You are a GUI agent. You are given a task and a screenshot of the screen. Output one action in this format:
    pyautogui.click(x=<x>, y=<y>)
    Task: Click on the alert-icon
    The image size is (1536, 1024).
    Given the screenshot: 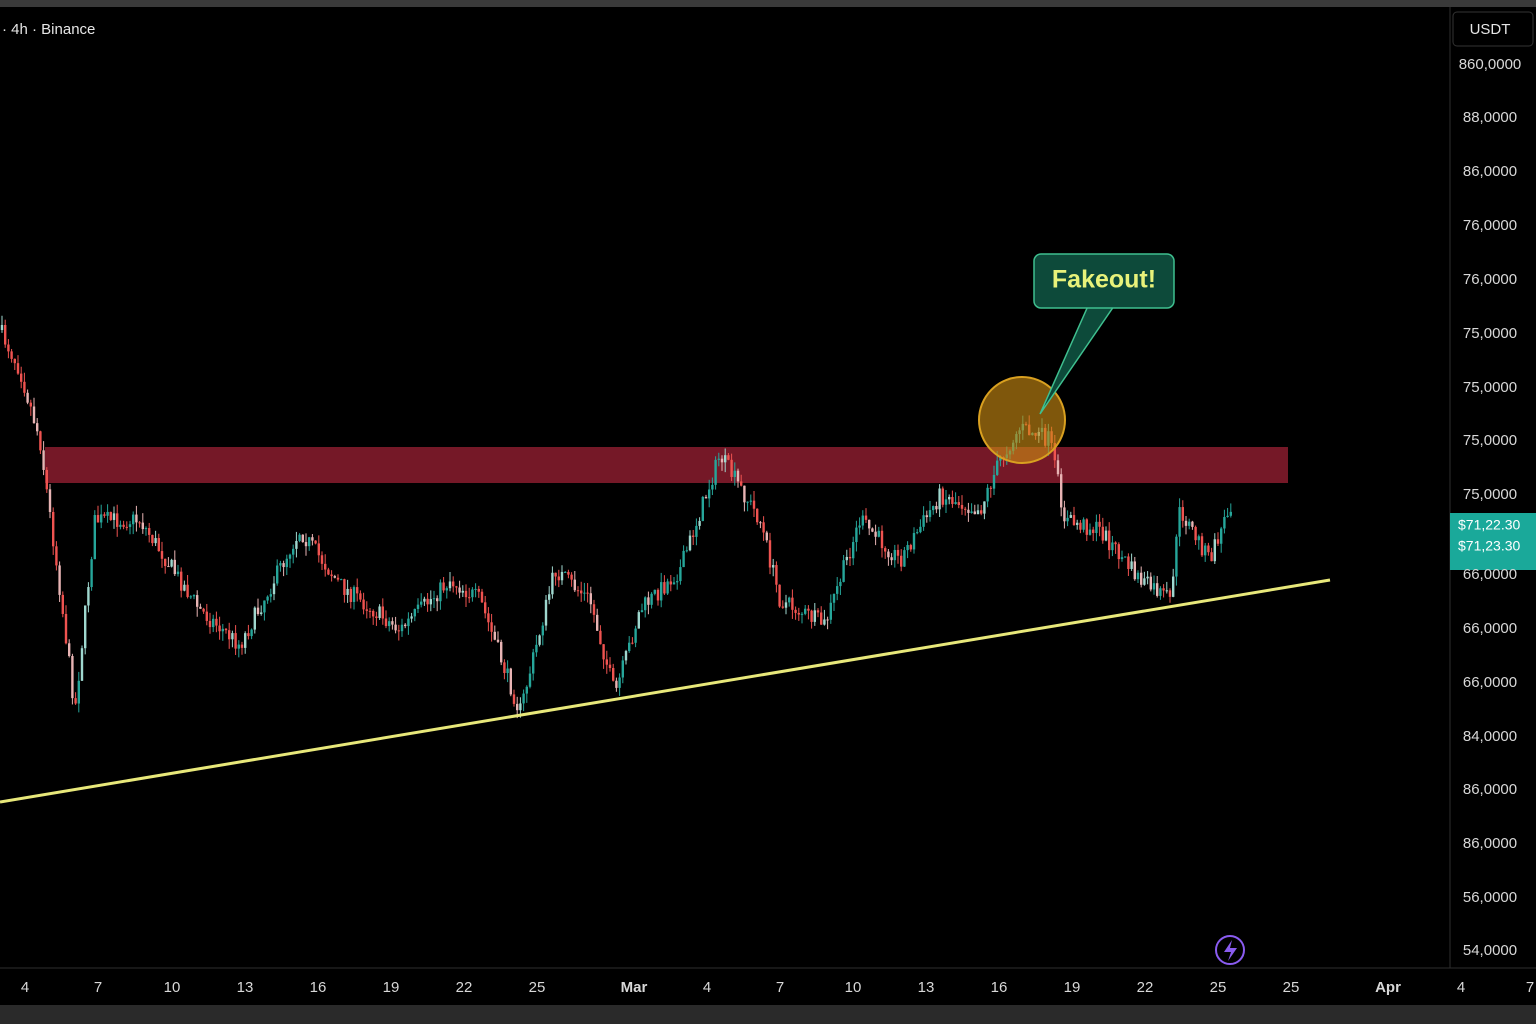 What is the action you would take?
    pyautogui.click(x=1230, y=950)
    